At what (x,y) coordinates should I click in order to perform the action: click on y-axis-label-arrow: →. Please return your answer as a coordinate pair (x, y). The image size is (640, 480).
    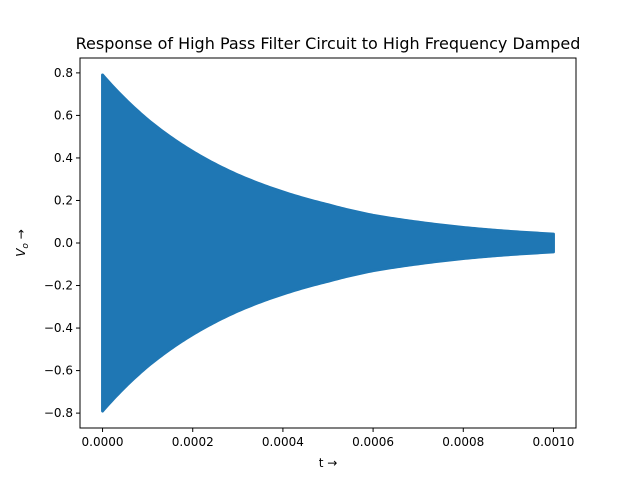
    Looking at the image, I should click on (21, 236).